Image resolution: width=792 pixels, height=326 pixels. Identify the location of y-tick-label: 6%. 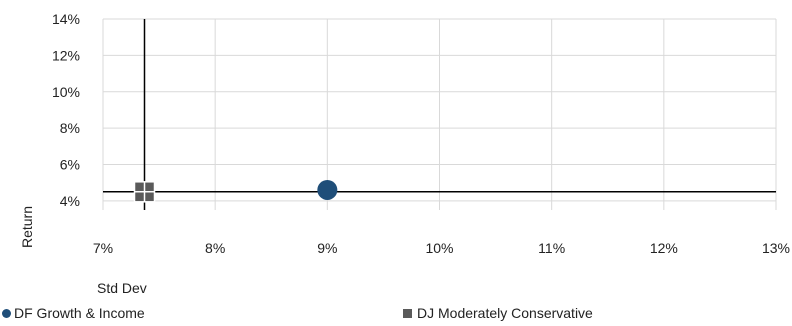
(70, 165).